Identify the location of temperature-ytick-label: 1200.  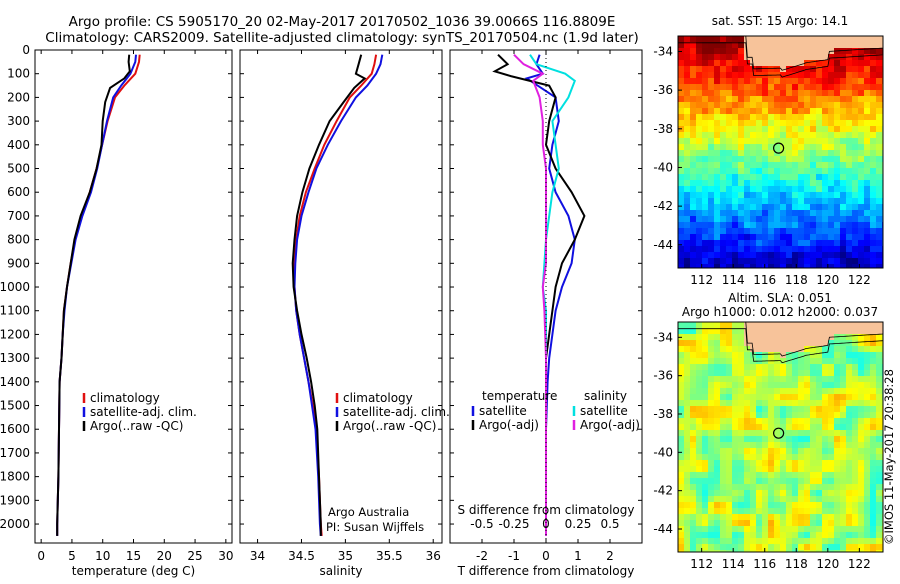
(15, 334).